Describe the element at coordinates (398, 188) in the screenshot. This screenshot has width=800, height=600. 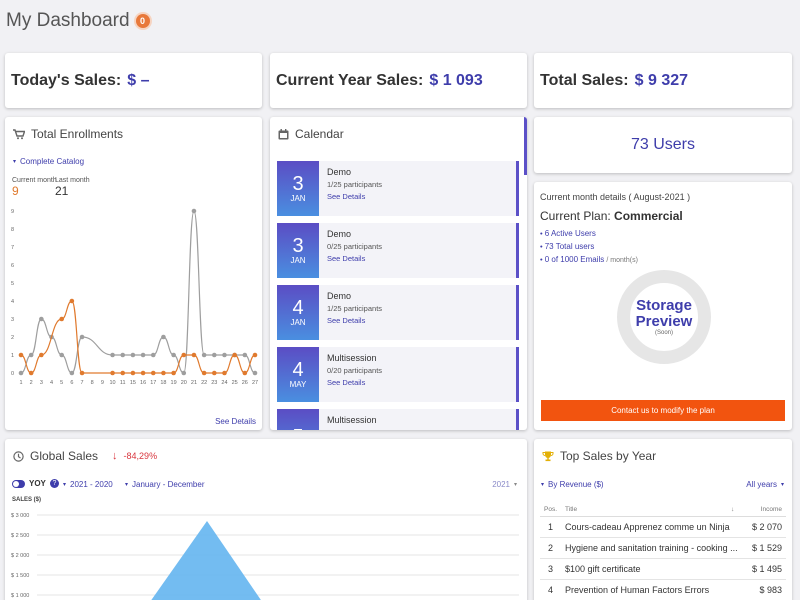
I see `calendar-event: 3 JAN Demo 1/25 participants See Details` at that location.